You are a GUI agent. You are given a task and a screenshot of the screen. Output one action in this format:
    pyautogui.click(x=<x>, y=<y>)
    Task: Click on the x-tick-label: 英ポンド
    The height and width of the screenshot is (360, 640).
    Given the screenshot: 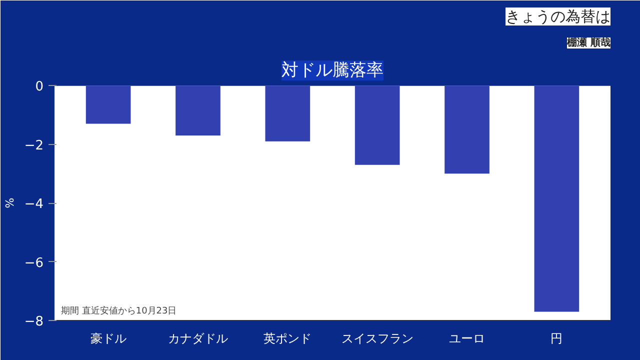 What is the action you would take?
    pyautogui.click(x=288, y=339)
    